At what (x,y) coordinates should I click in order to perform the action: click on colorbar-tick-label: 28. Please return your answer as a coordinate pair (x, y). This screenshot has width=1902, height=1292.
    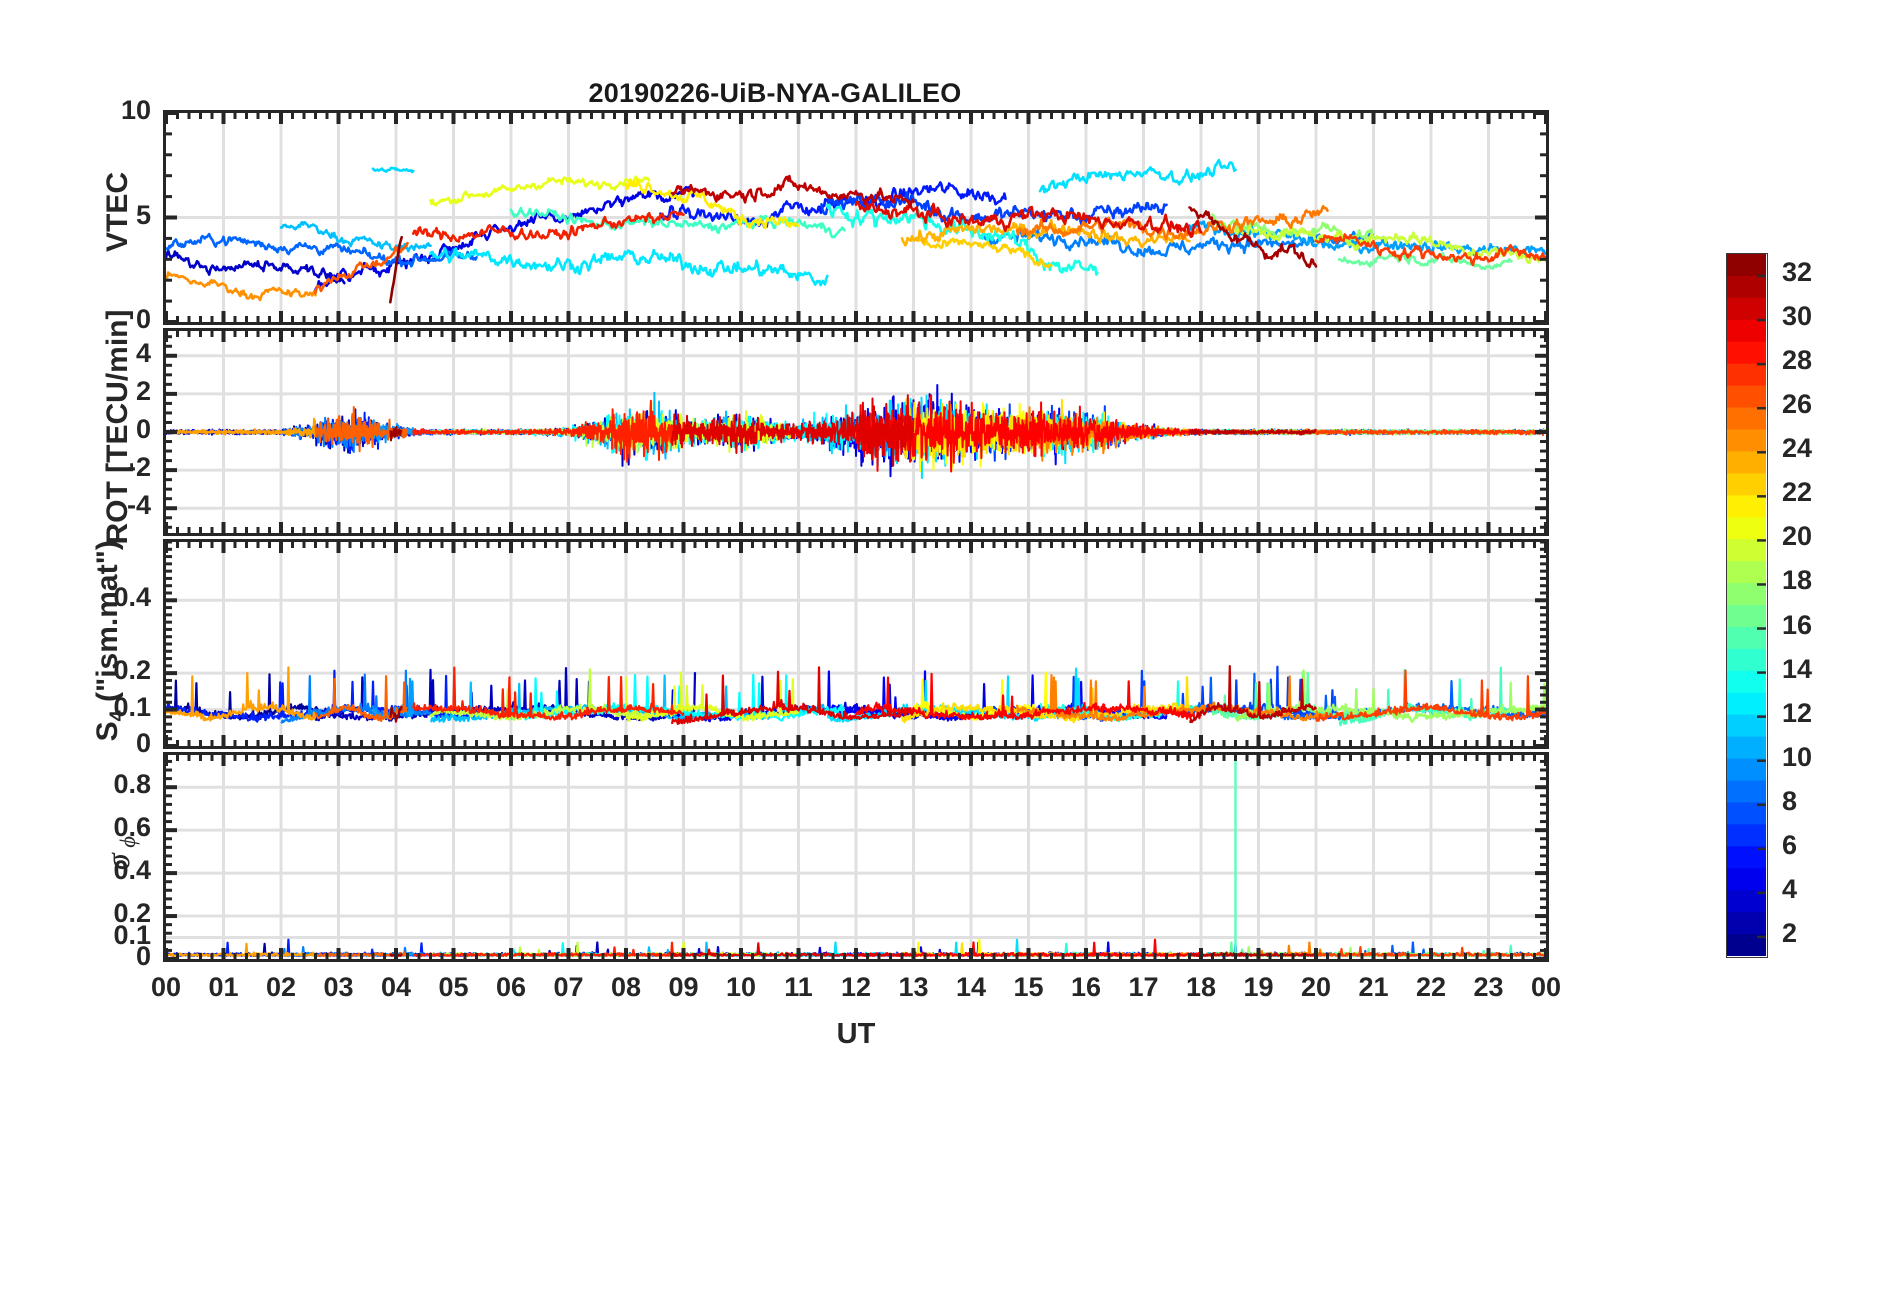
    Looking at the image, I should click on (1797, 360).